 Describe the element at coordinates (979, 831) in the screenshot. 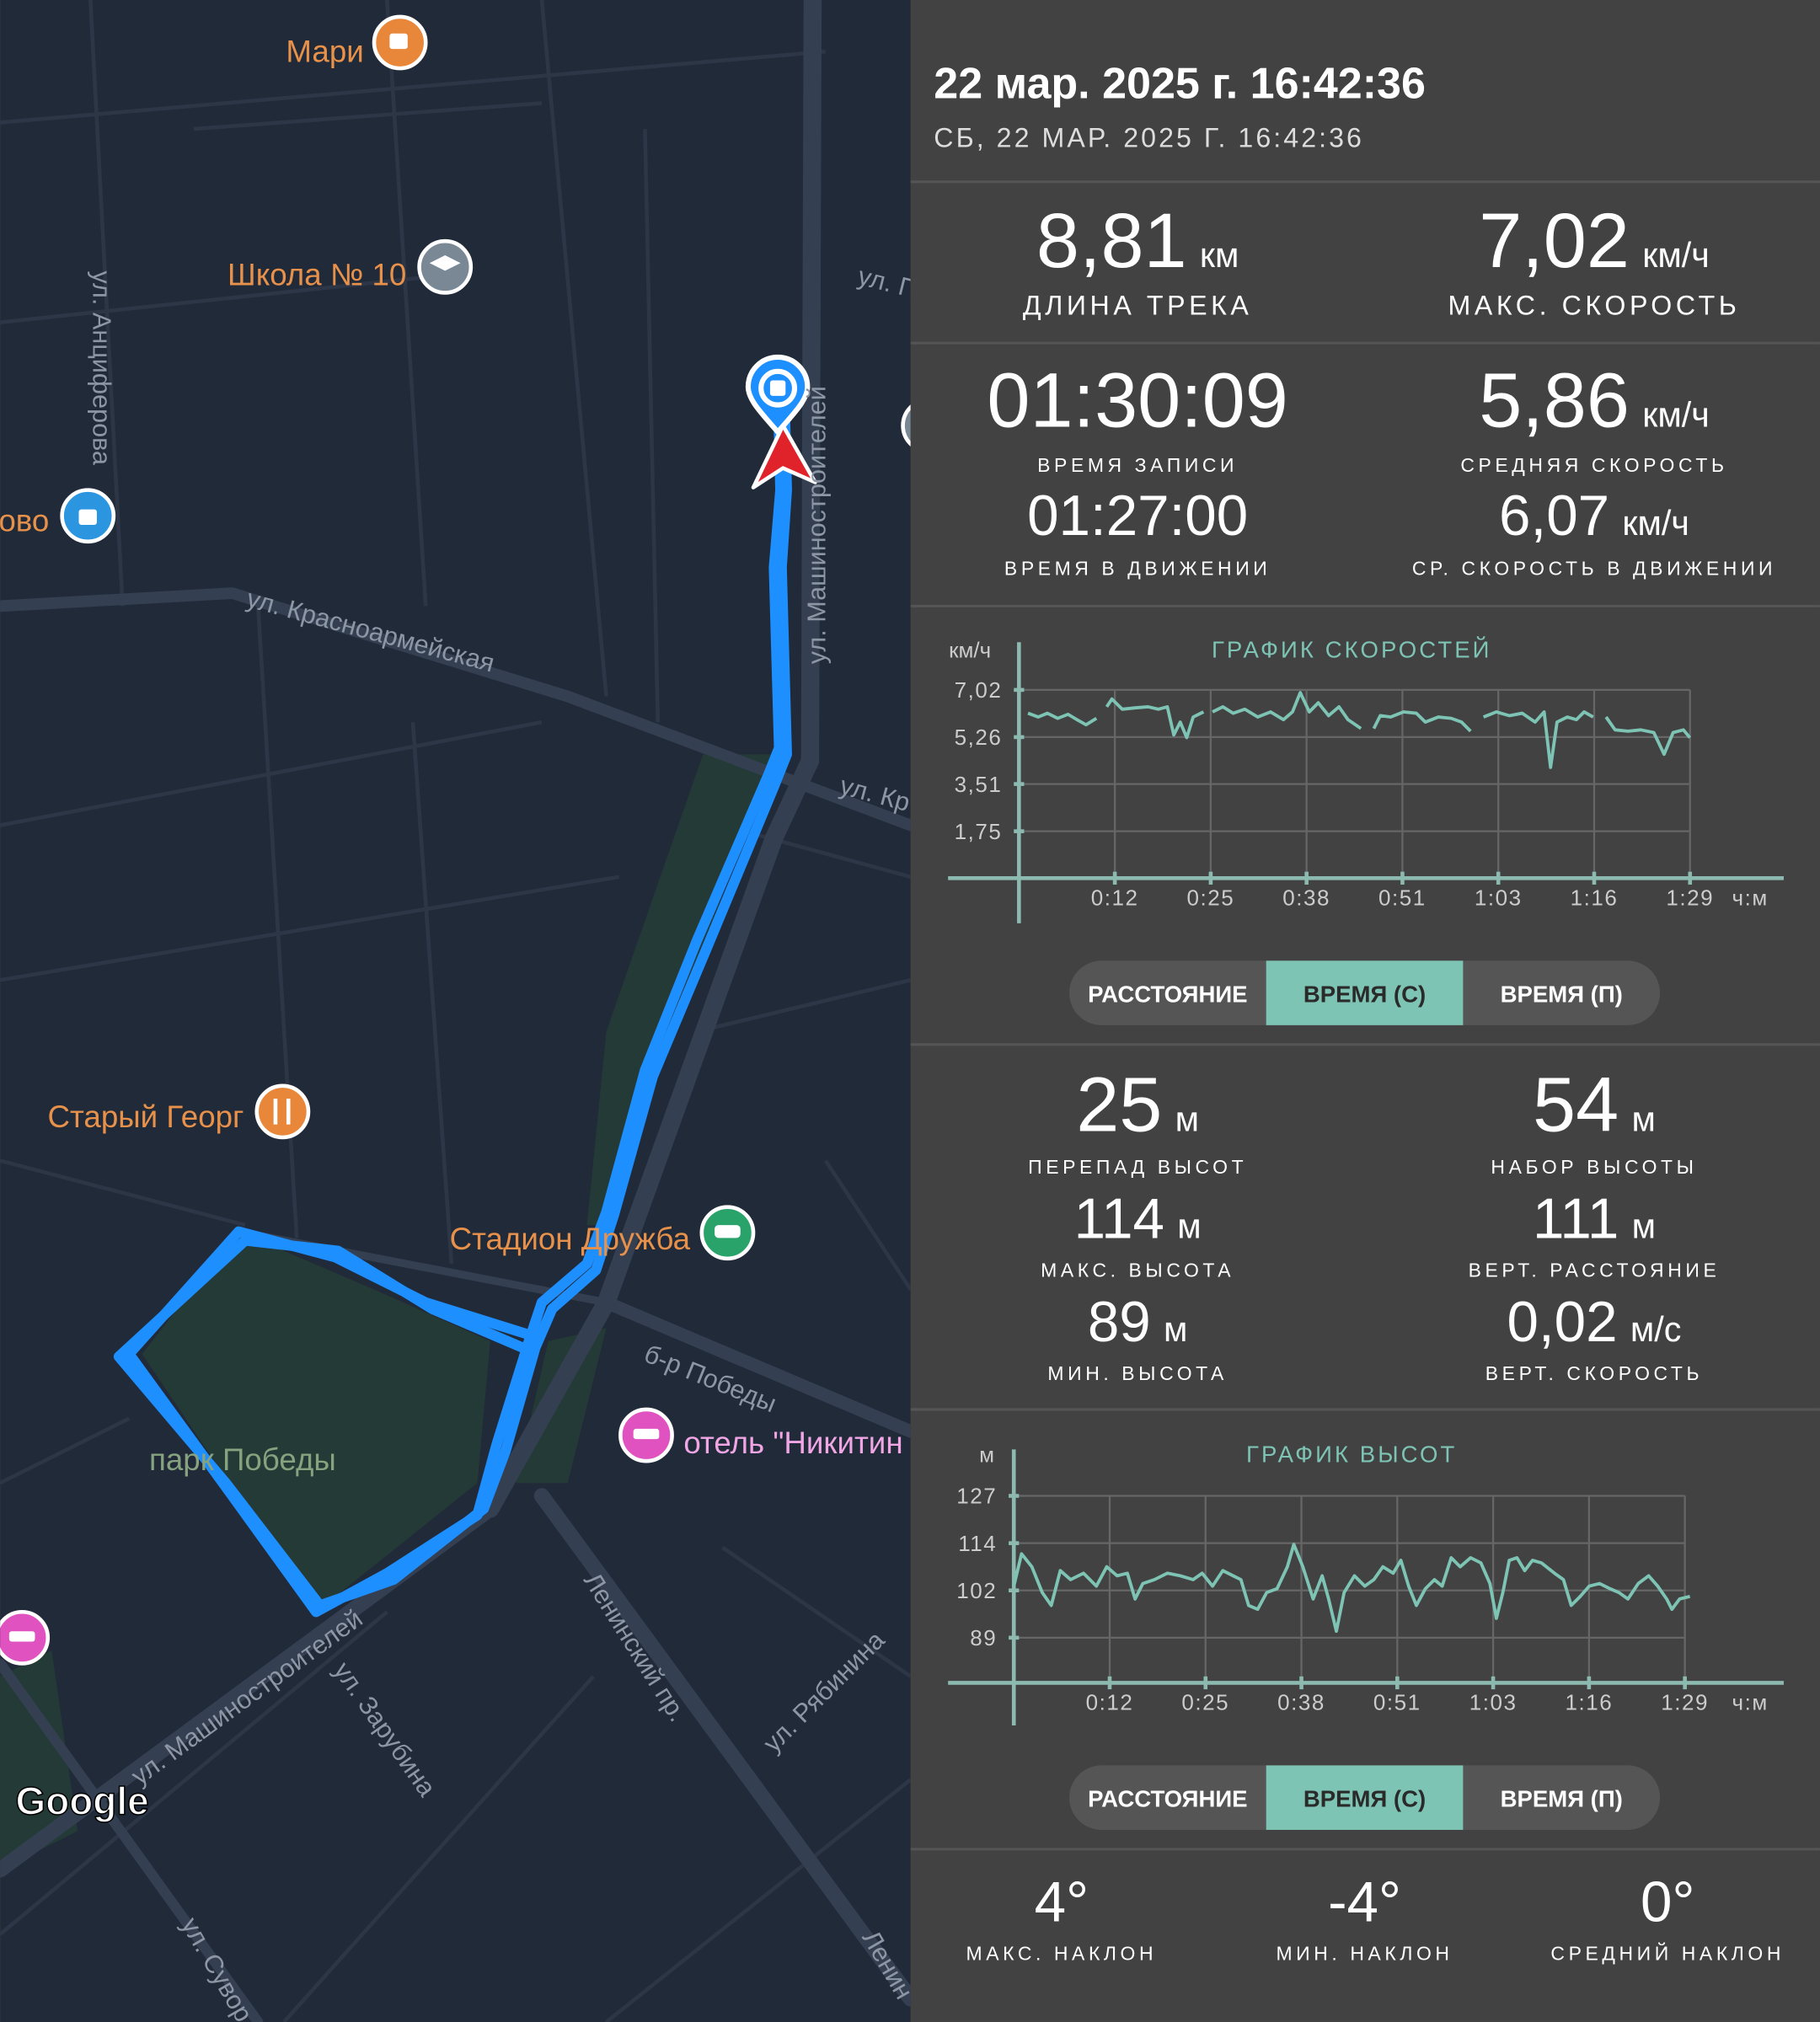

I see `y-tick-label: 1,75` at that location.